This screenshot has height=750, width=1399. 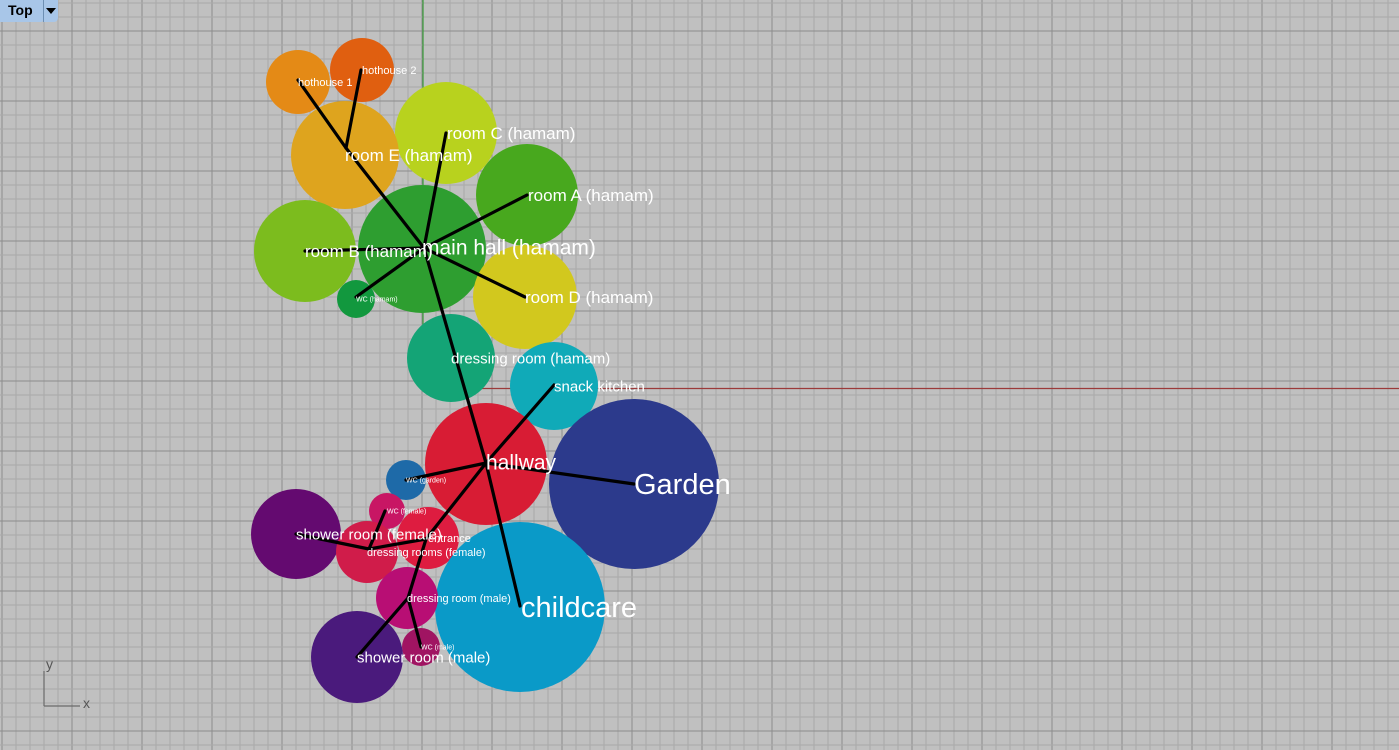 I want to click on room-bubble-wcFemale, so click(x=387, y=511).